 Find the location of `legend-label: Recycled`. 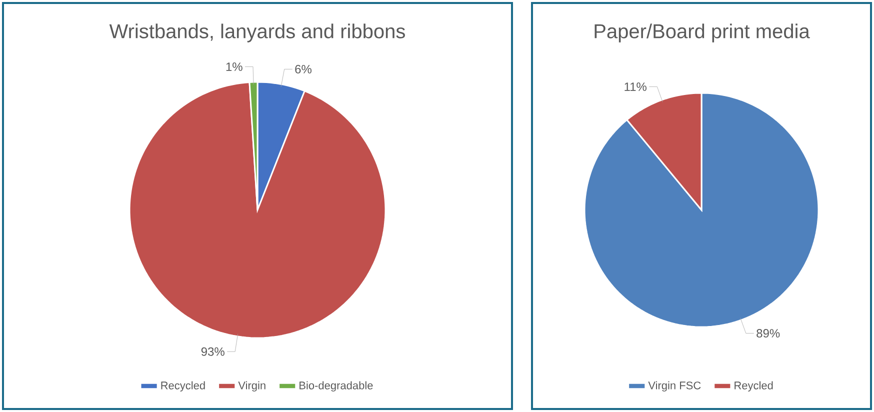

legend-label: Recycled is located at coordinates (183, 386).